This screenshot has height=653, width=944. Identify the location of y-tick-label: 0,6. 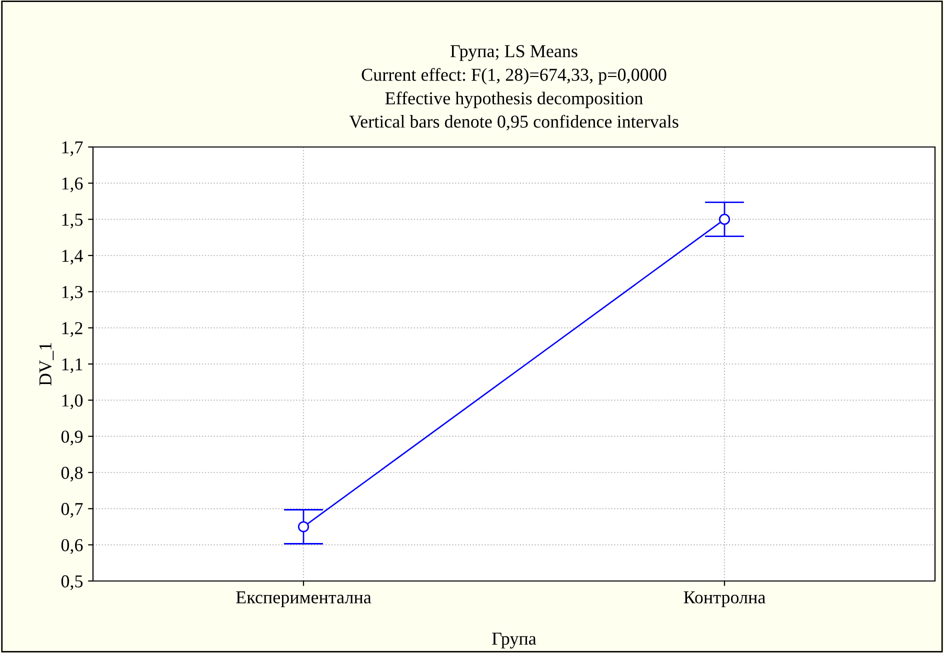
(72, 546).